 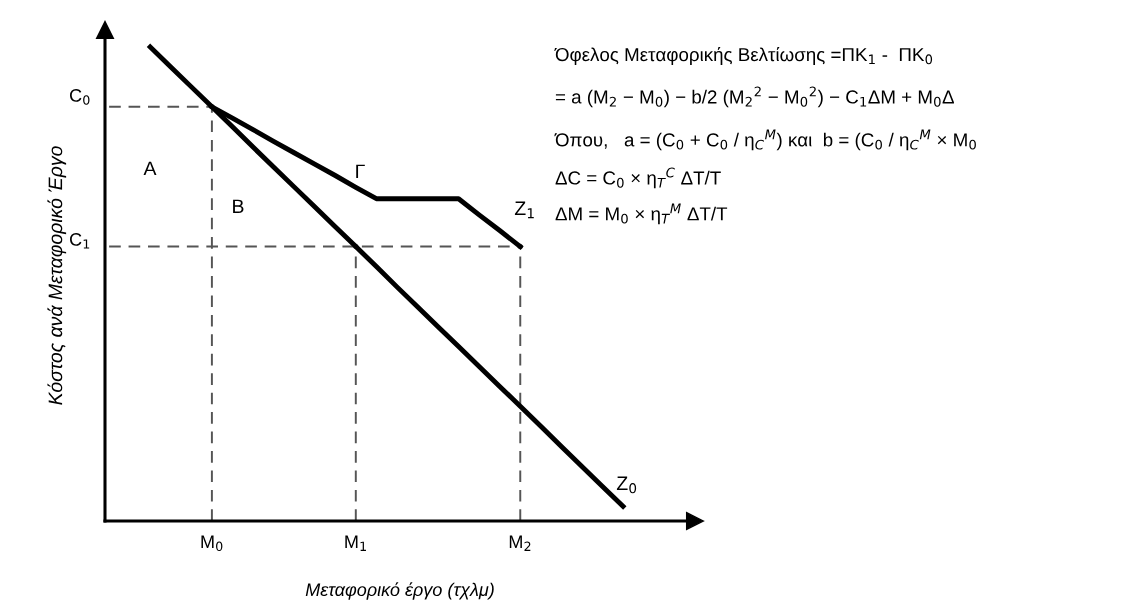 What do you see at coordinates (754, 97) in the screenshot?
I see `text: = a (M$_{2}$ − M$_{0}$) − b/2 (M$_{2}$$^{2}$ − M$_{0}$$^{2}$) − C$_{1}$ΔM + M$_{0}$Δ` at bounding box center [754, 97].